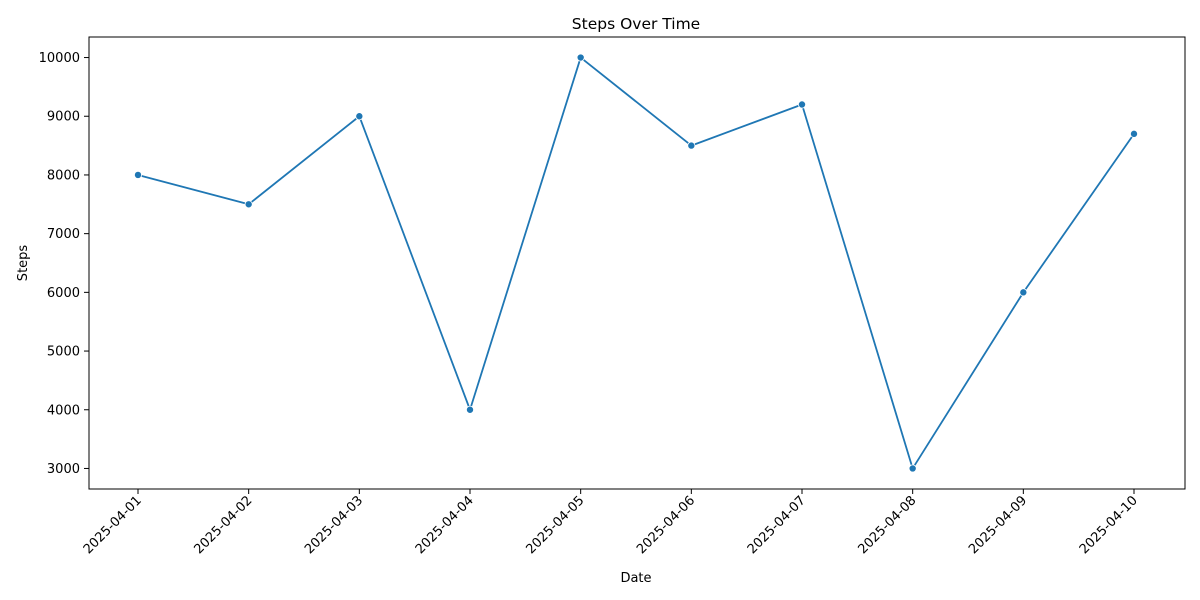  Describe the element at coordinates (63, 293) in the screenshot. I see `y-tick-label: 6000` at that location.